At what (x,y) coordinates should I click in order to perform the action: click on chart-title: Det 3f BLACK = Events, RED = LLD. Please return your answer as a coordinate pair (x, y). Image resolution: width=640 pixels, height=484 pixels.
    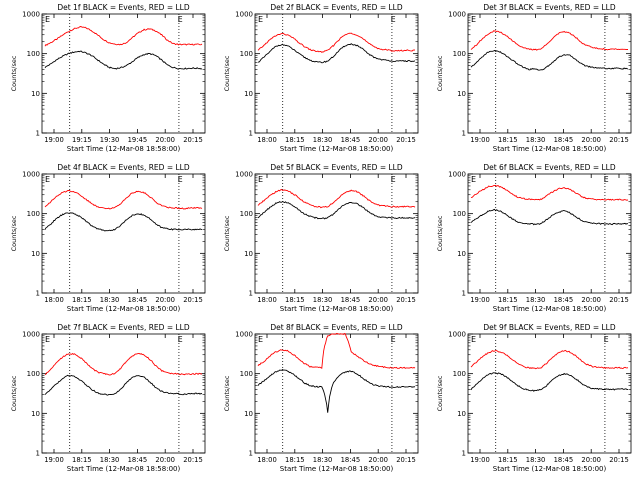
    Looking at the image, I should click on (549, 7).